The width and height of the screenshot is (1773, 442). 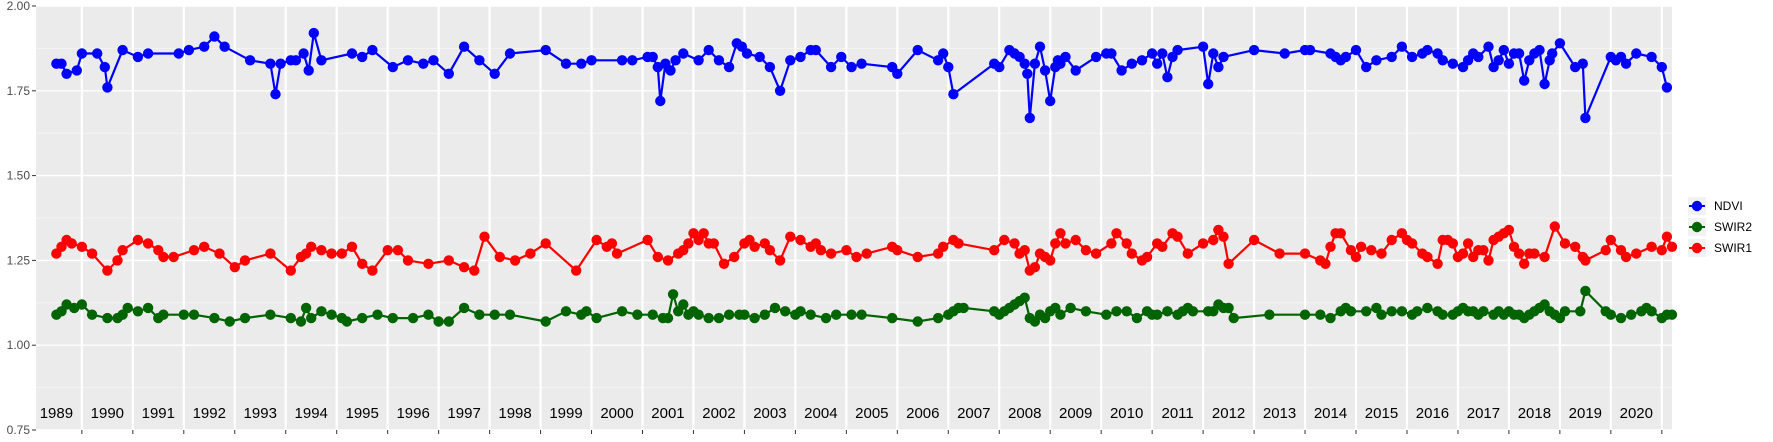 What do you see at coordinates (1483, 413) in the screenshot?
I see `year-label: 2017` at bounding box center [1483, 413].